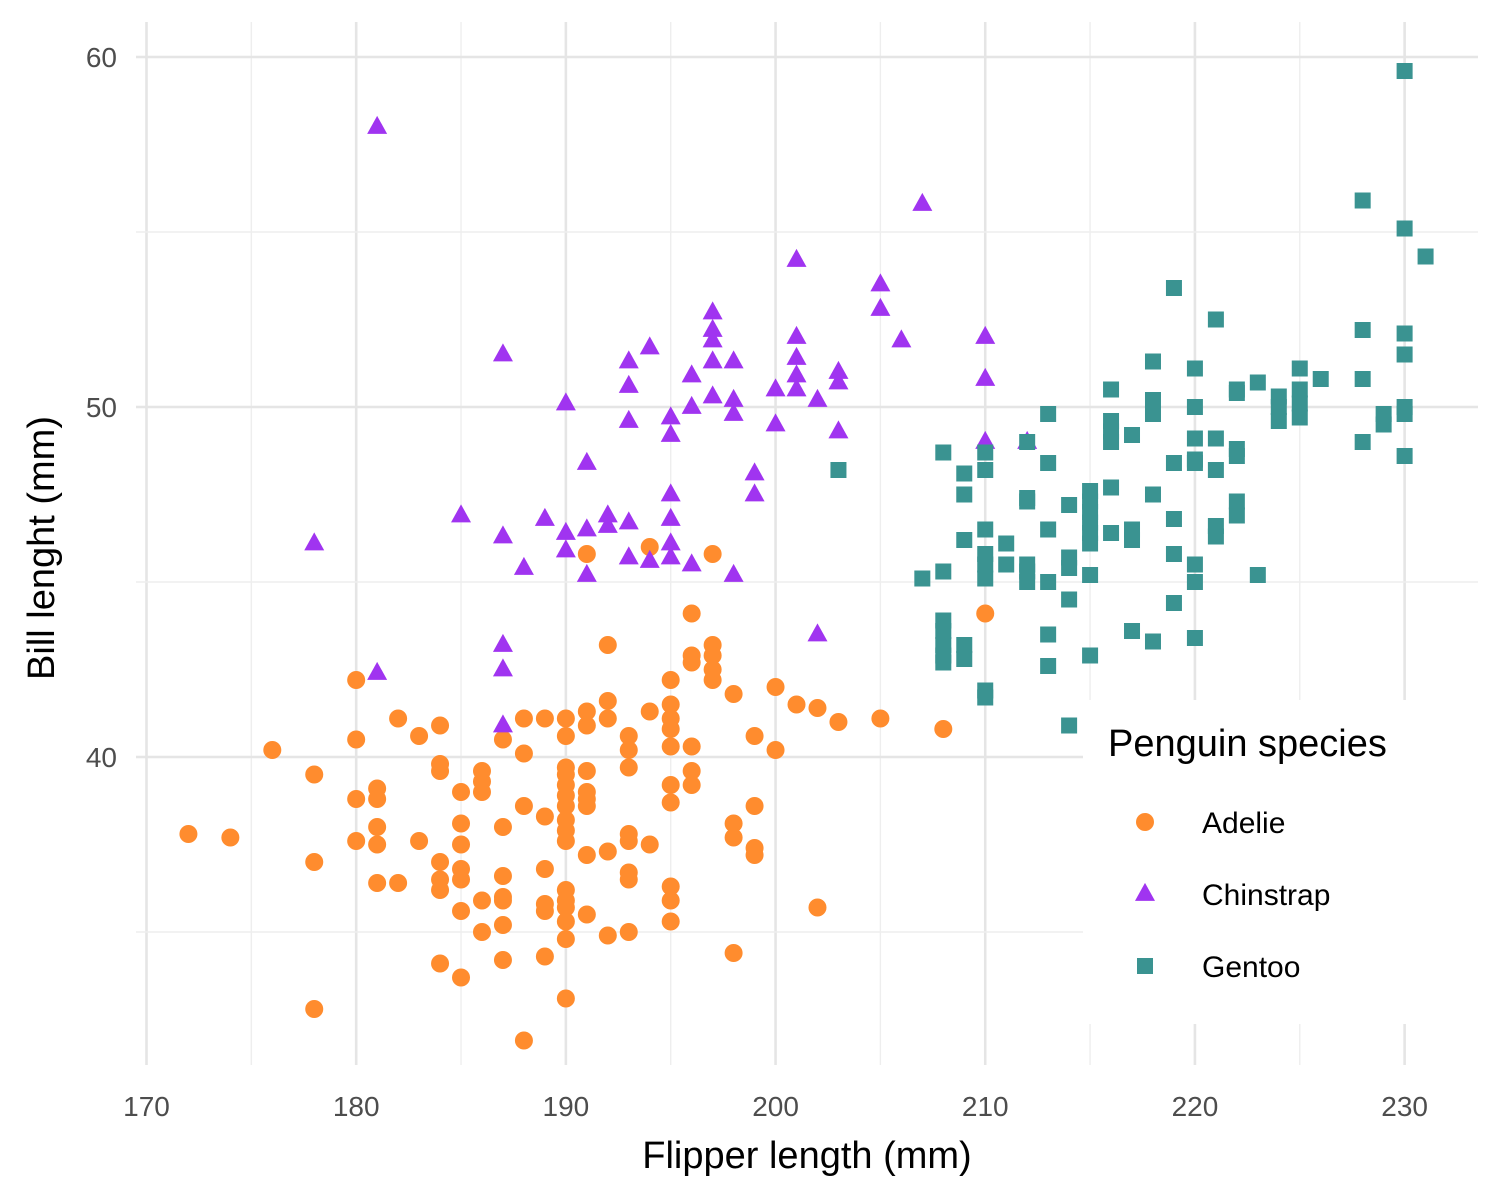 The width and height of the screenshot is (1500, 1200). I want to click on x-axis-title: Flipper length (mm), so click(806, 1156).